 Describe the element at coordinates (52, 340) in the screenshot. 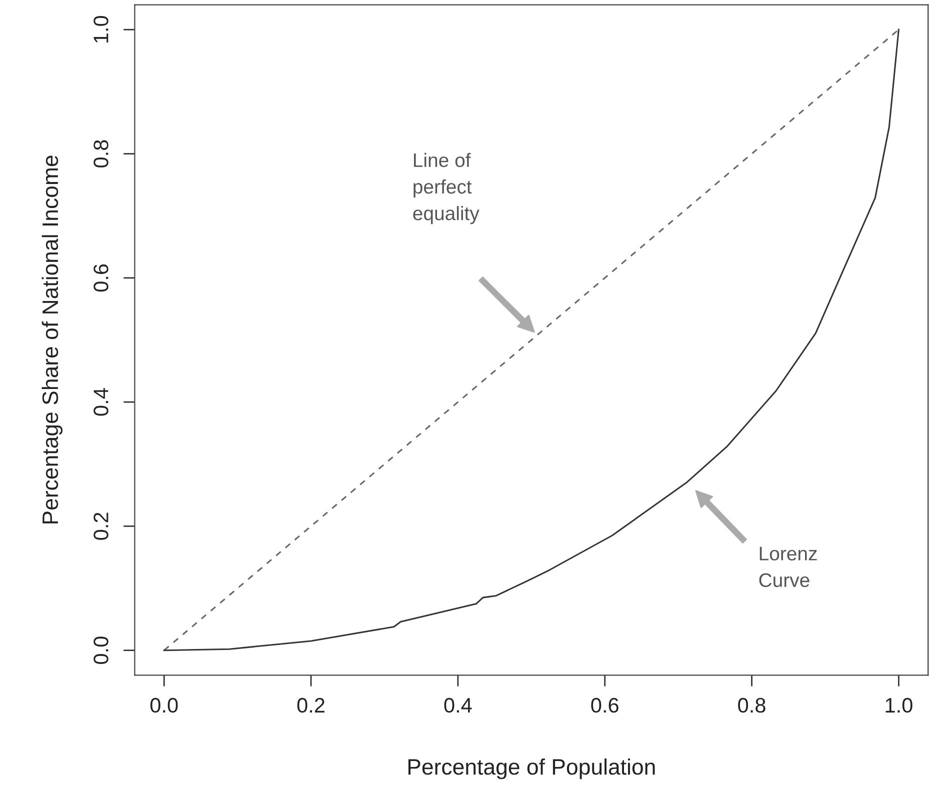

I see `y-axis-title: Percentage Share of National Income` at that location.